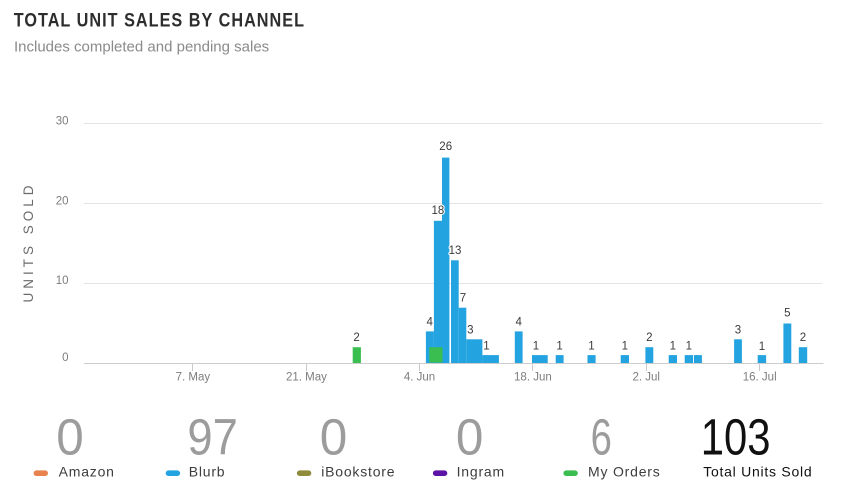 Image resolution: width=843 pixels, height=501 pixels. Describe the element at coordinates (438, 211) in the screenshot. I see `svg-text: 18` at that location.